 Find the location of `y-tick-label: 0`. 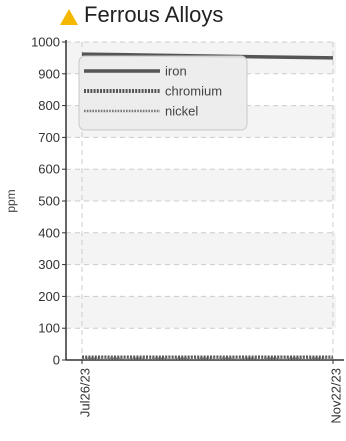

y-tick-label: 0 is located at coordinates (56, 360).